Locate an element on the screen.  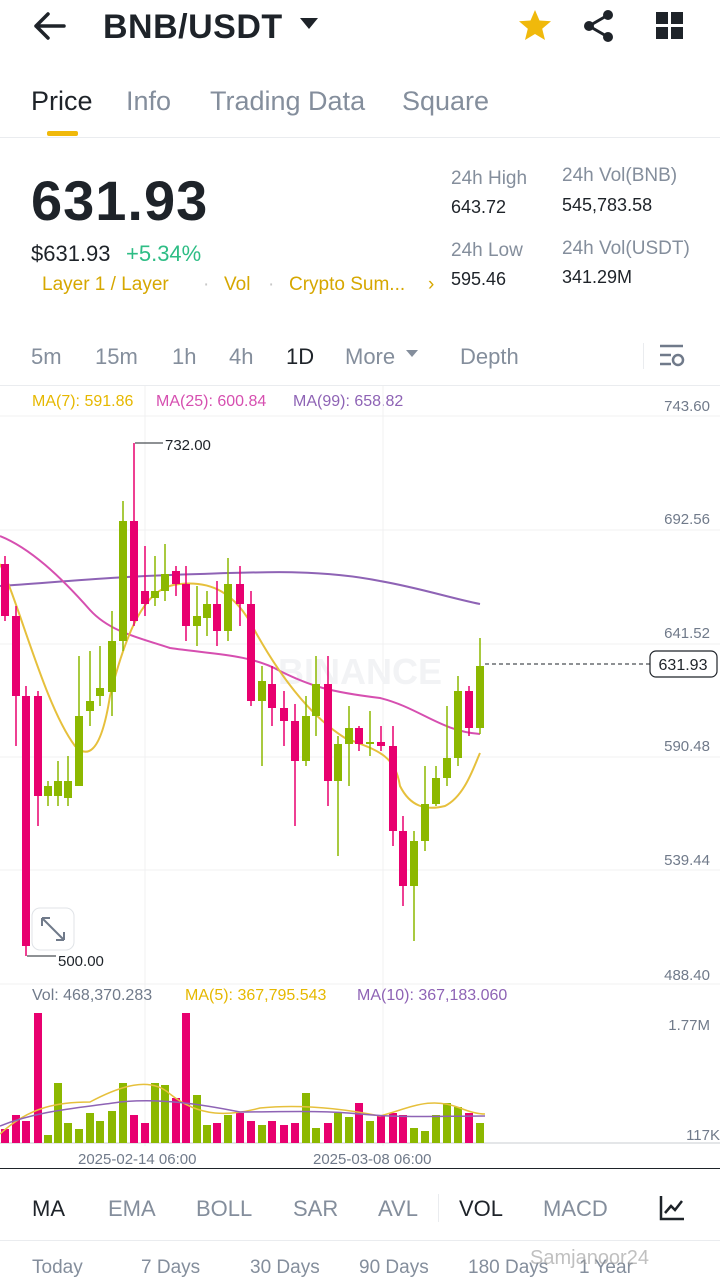
vol-tick: 117K is located at coordinates (703, 1135).